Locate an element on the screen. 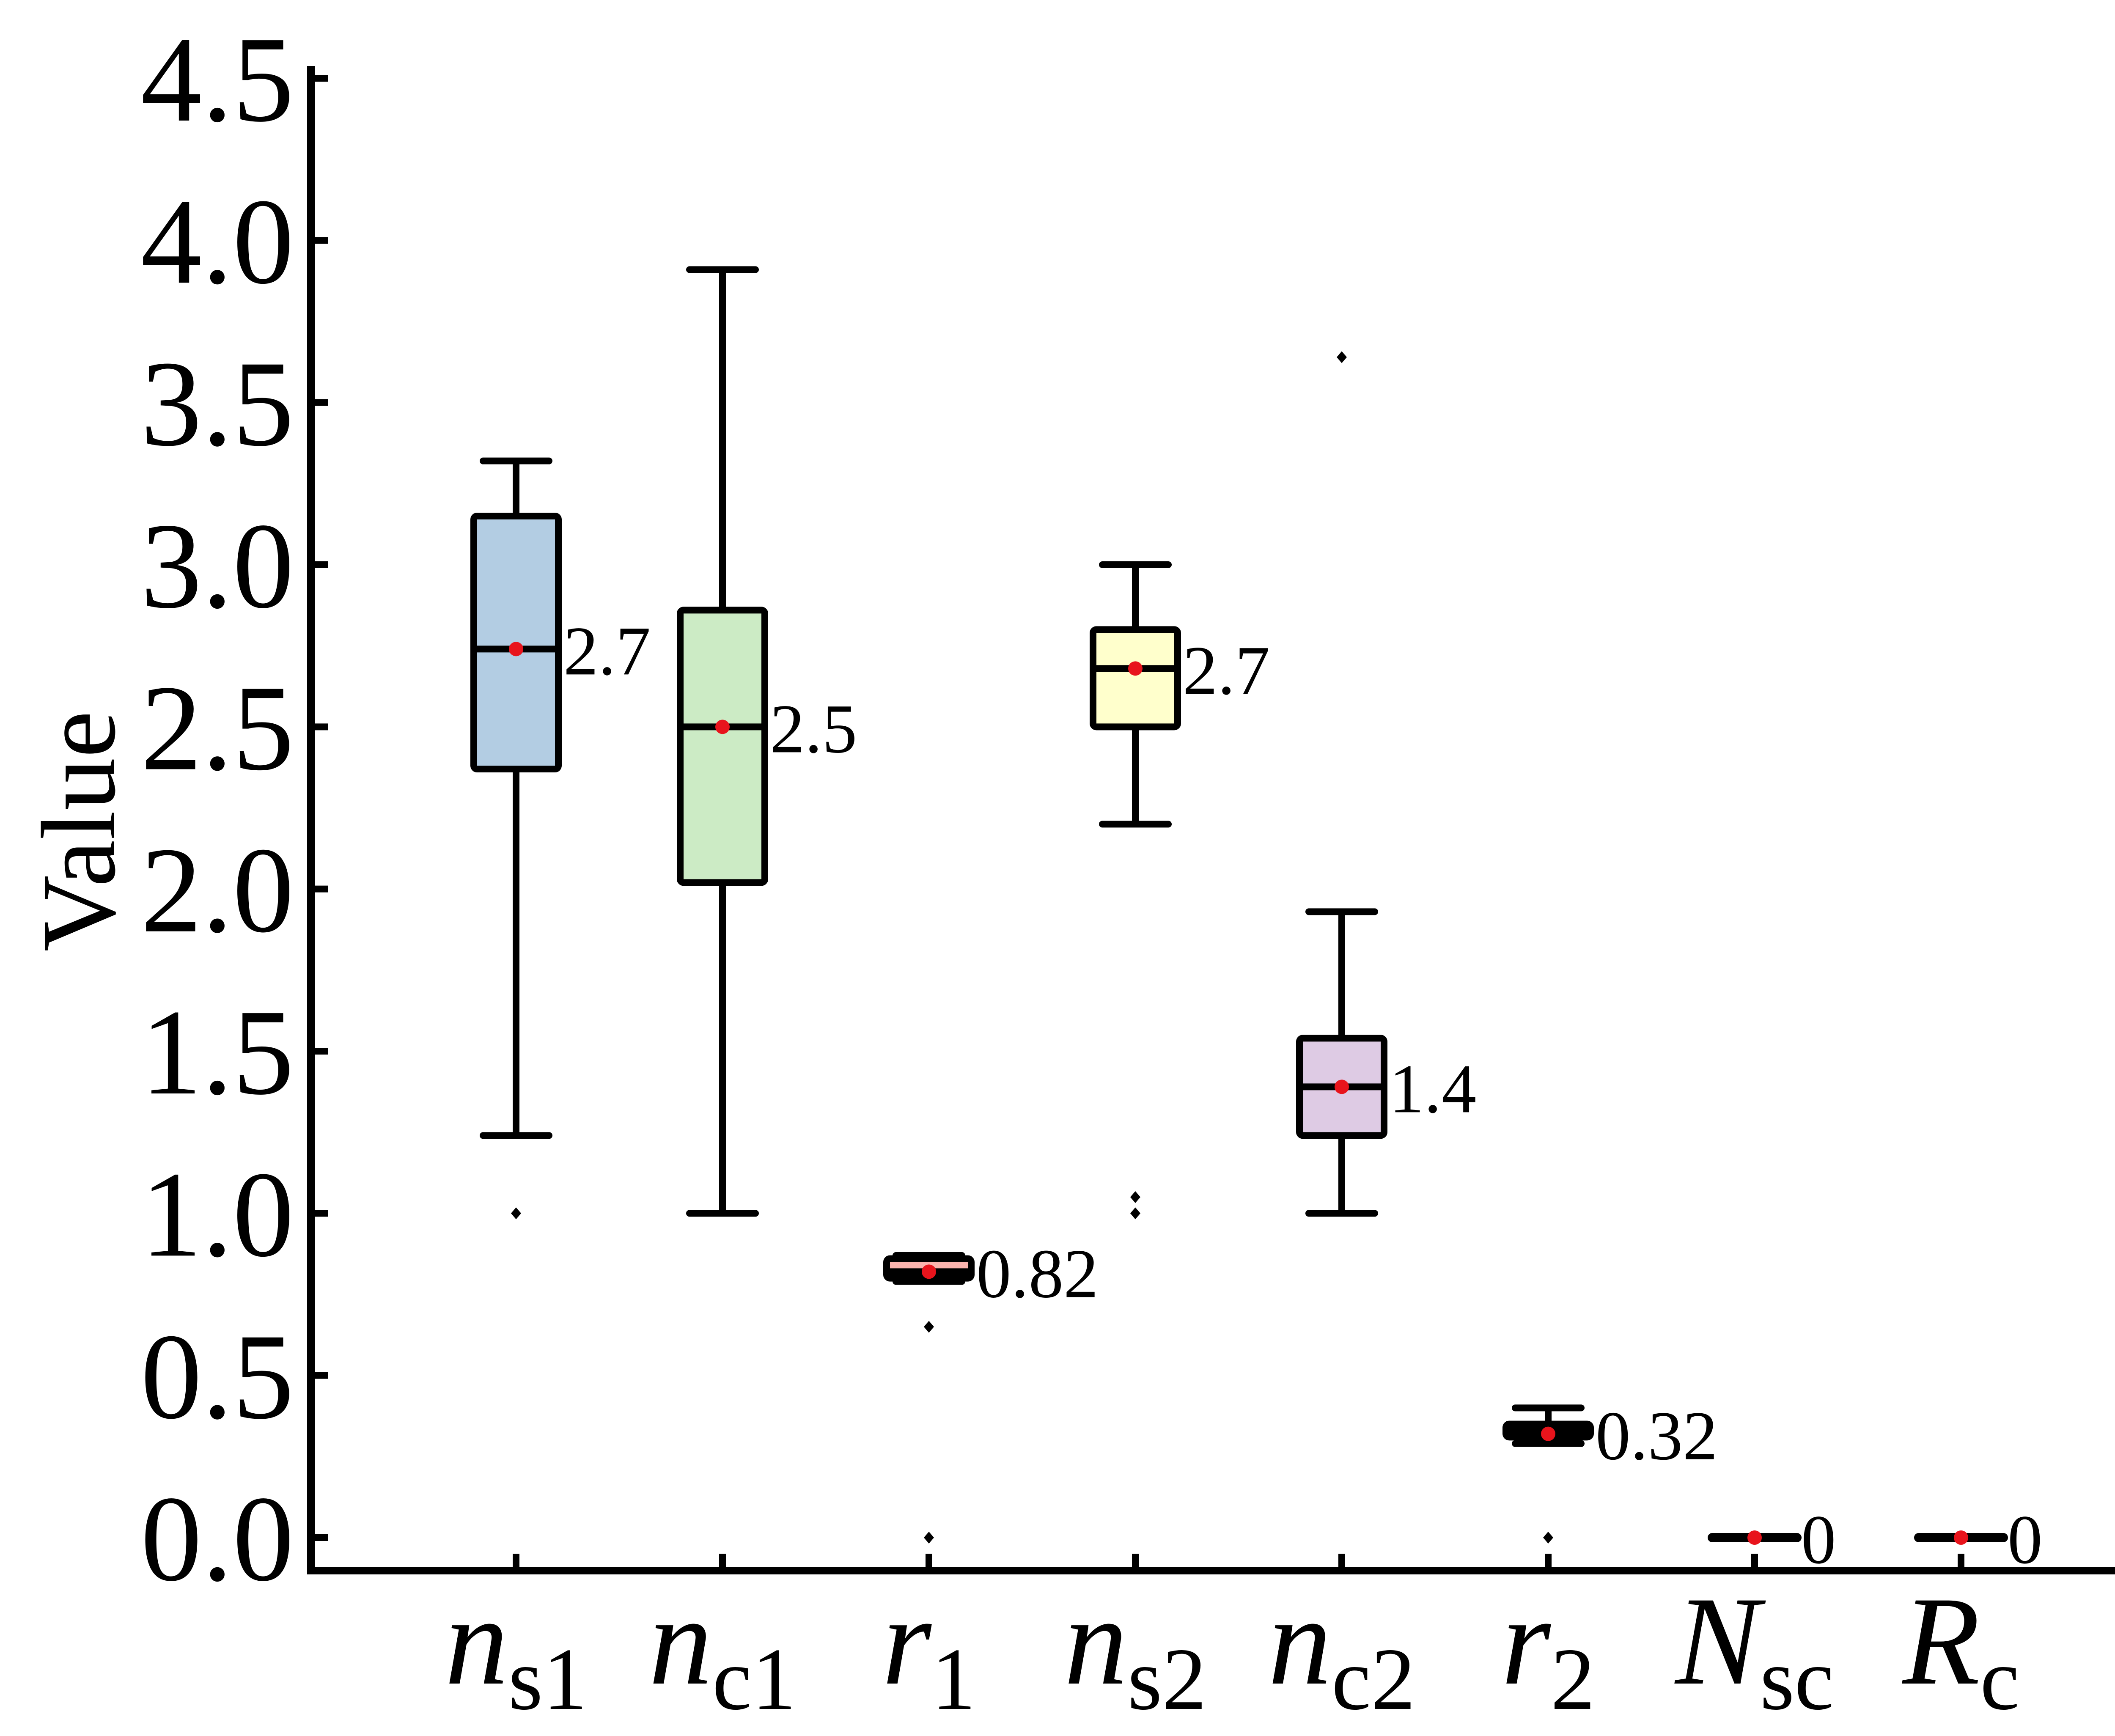  x-tick-label-r_1: r1 is located at coordinates (929, 1649).